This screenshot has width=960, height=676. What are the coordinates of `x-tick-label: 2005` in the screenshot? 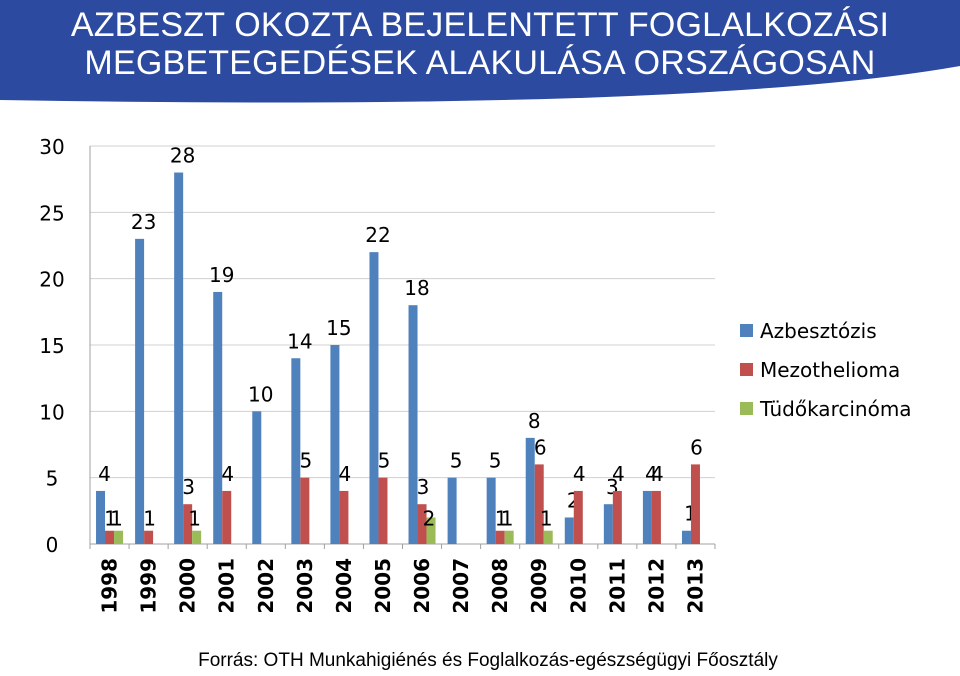 It's located at (383, 586).